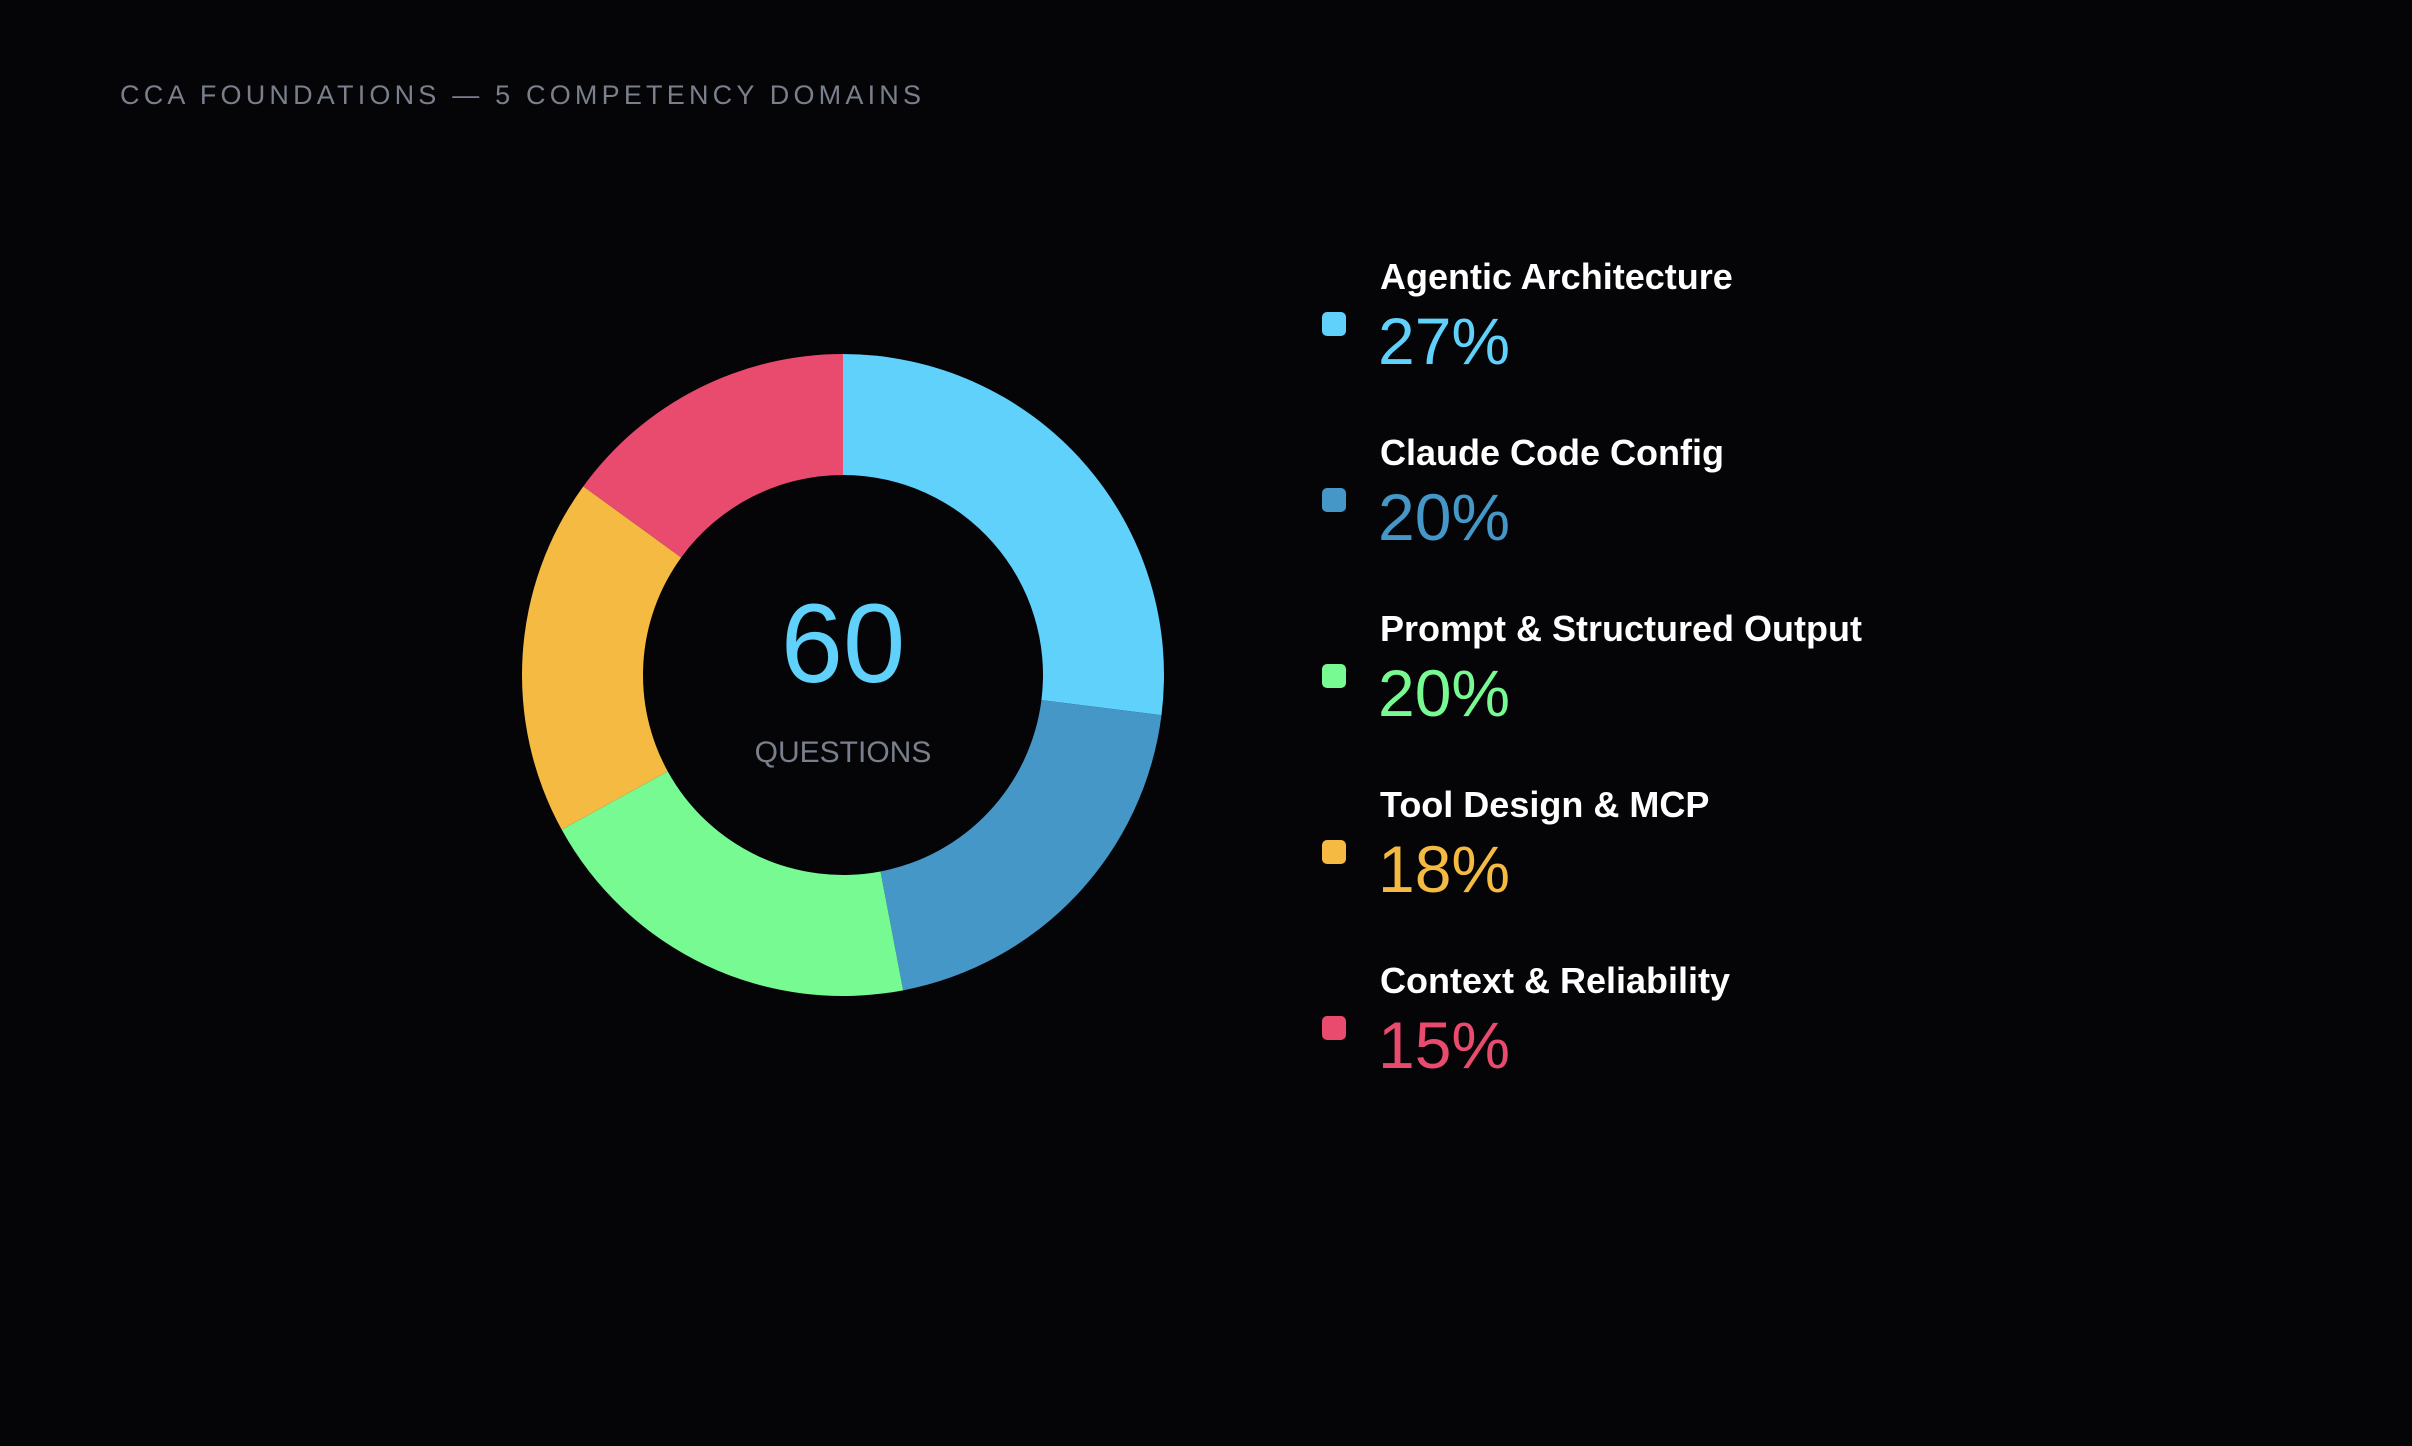 The height and width of the screenshot is (1446, 2412). I want to click on center-total-value: 60, so click(843, 643).